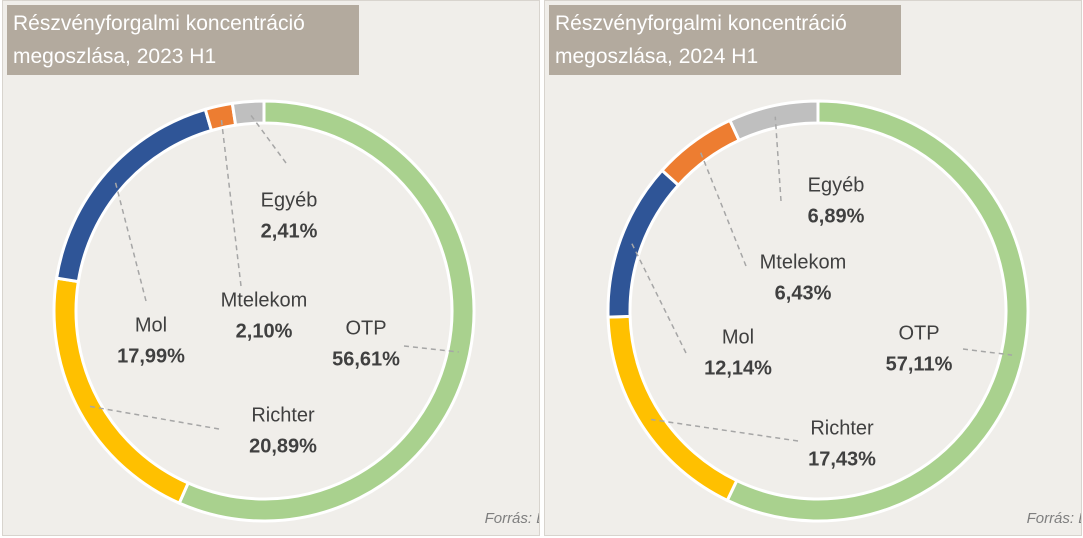  I want to click on value-label: 17,43%, so click(842, 459).